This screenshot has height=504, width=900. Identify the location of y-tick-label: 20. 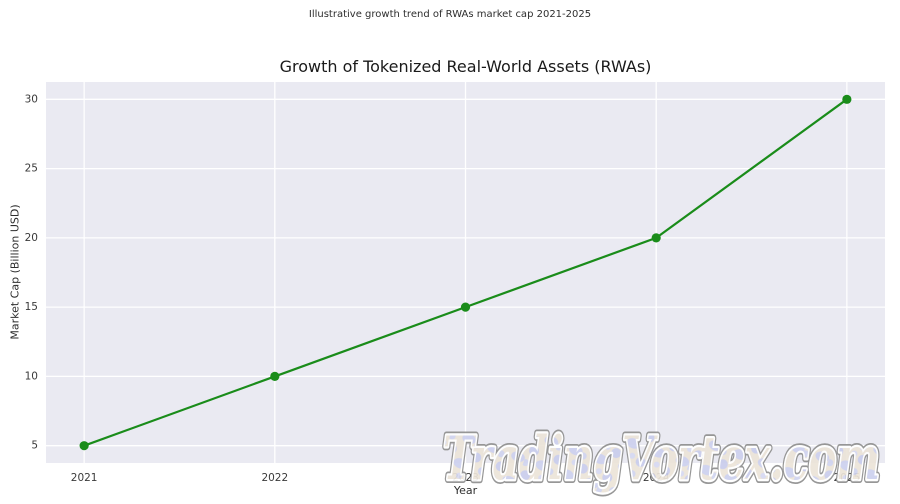
(31, 238).